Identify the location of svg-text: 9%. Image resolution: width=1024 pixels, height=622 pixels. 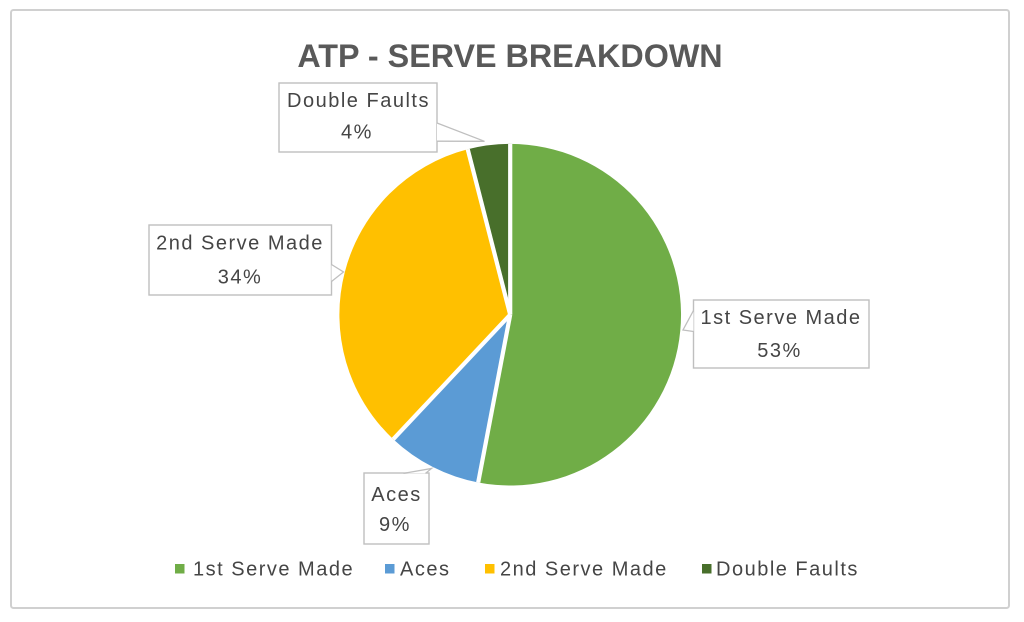
(395, 525).